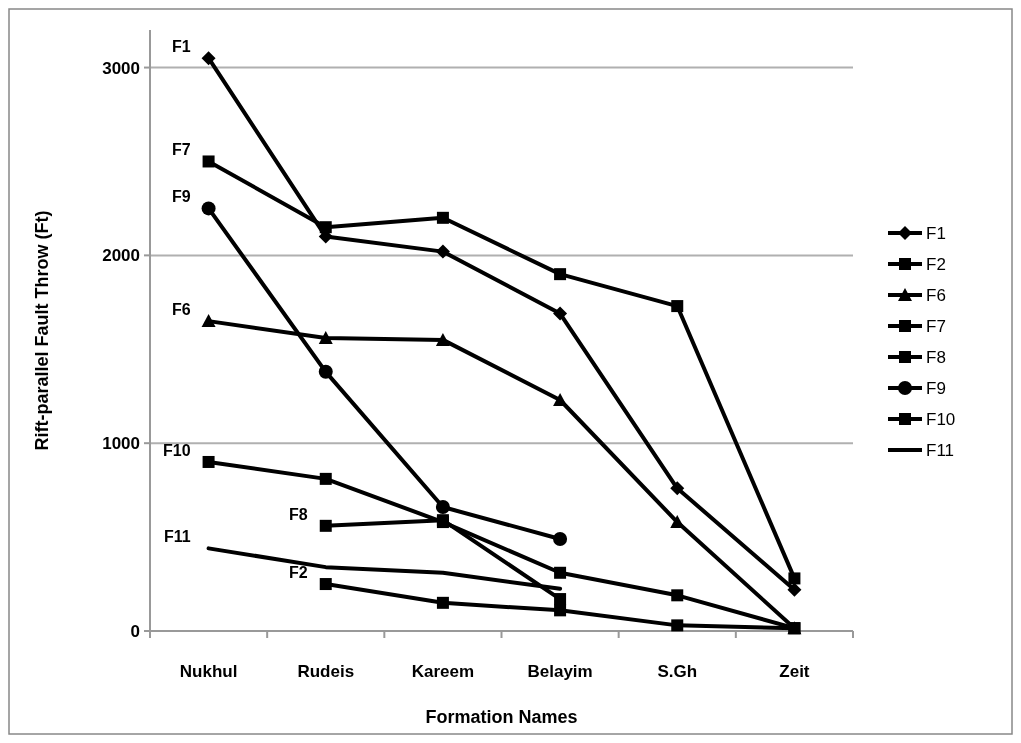 This screenshot has width=1021, height=743. Describe the element at coordinates (121, 68) in the screenshot. I see `y-tick-label: 3000` at that location.